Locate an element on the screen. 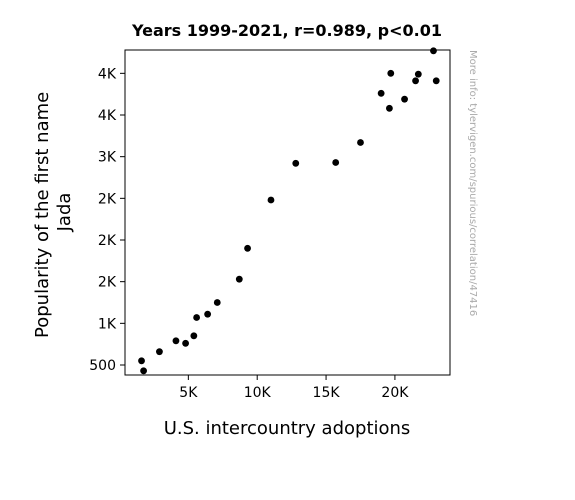 Image resolution: width=575 pixels, height=500 pixels. x-tick-label: 10K is located at coordinates (258, 393).